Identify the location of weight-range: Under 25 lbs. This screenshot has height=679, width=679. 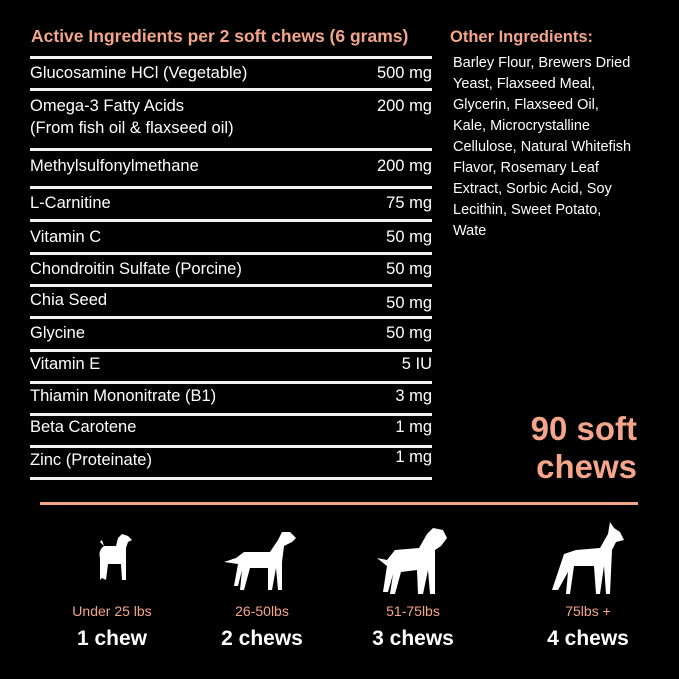
(112, 611).